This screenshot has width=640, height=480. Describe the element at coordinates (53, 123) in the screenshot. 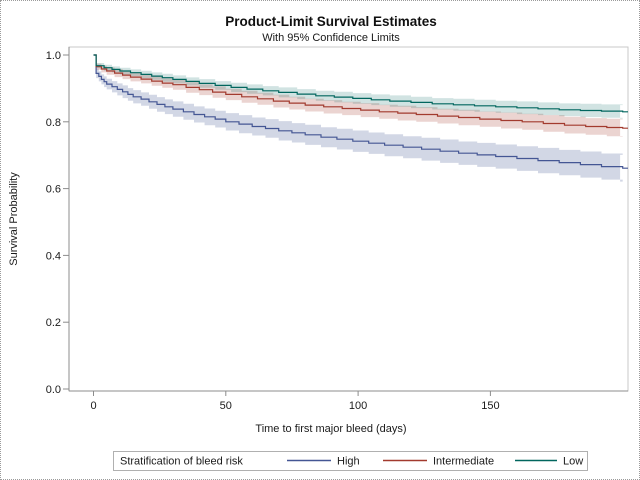

I see `y-tick-label: 0.8` at that location.